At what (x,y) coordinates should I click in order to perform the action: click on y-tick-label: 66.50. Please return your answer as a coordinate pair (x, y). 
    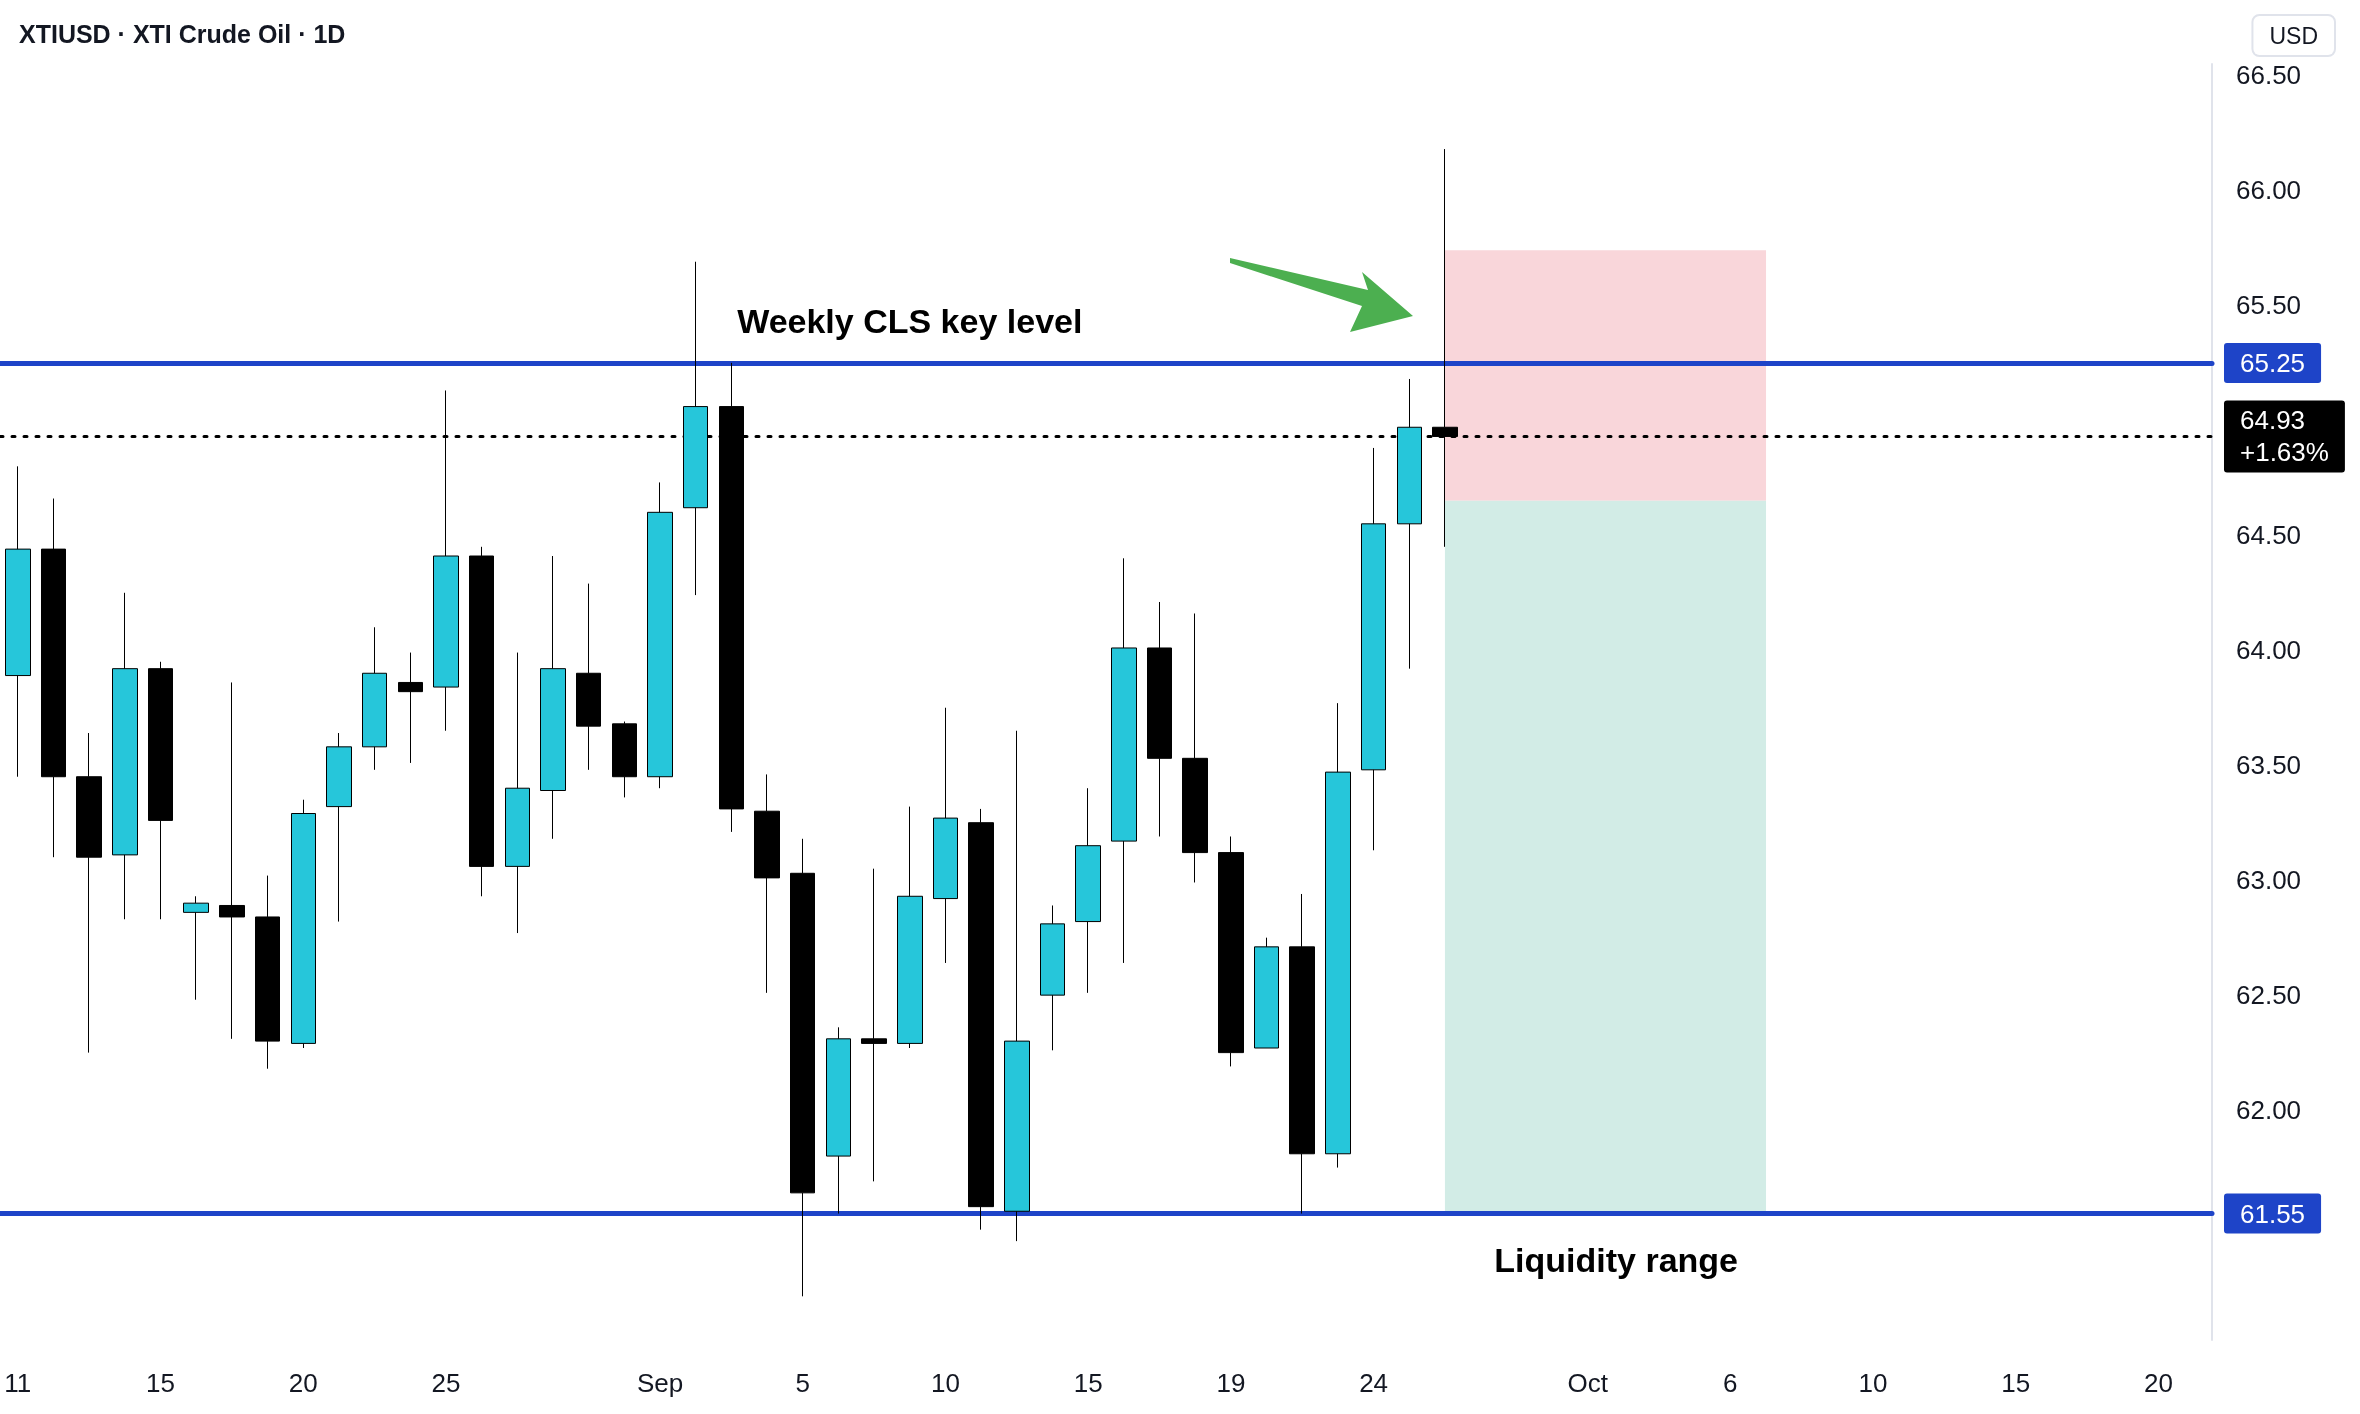
    Looking at the image, I should click on (2269, 75).